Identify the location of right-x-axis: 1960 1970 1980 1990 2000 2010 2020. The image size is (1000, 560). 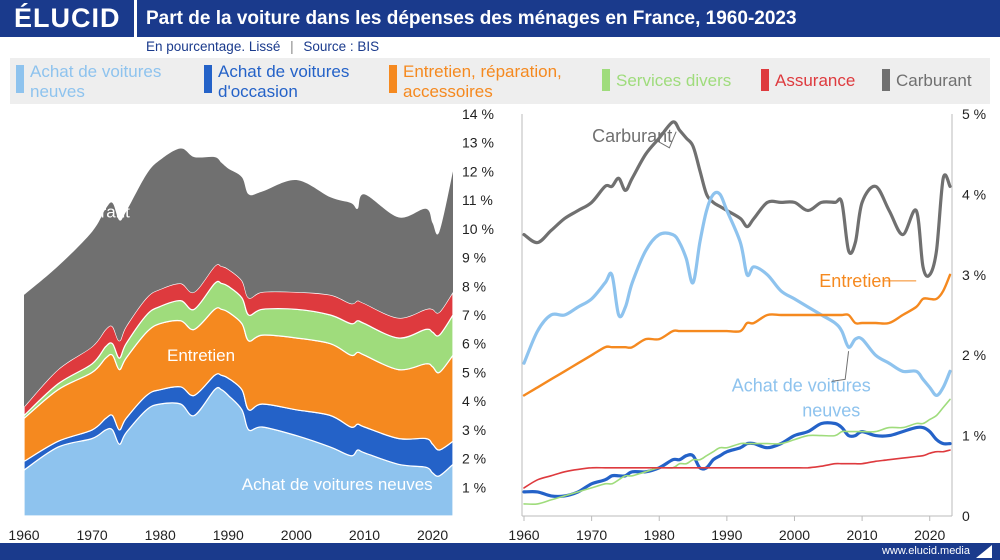
(726, 529).